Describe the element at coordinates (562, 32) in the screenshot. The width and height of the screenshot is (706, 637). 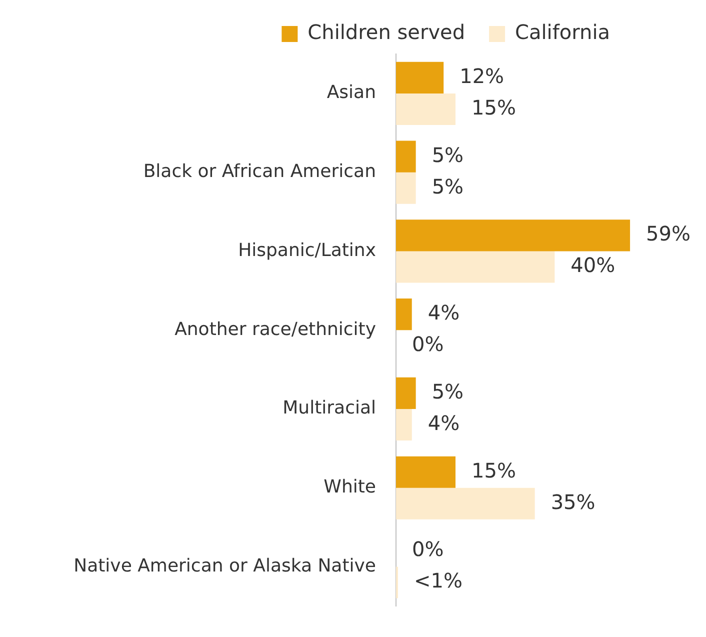
I see `legend-label: California` at that location.